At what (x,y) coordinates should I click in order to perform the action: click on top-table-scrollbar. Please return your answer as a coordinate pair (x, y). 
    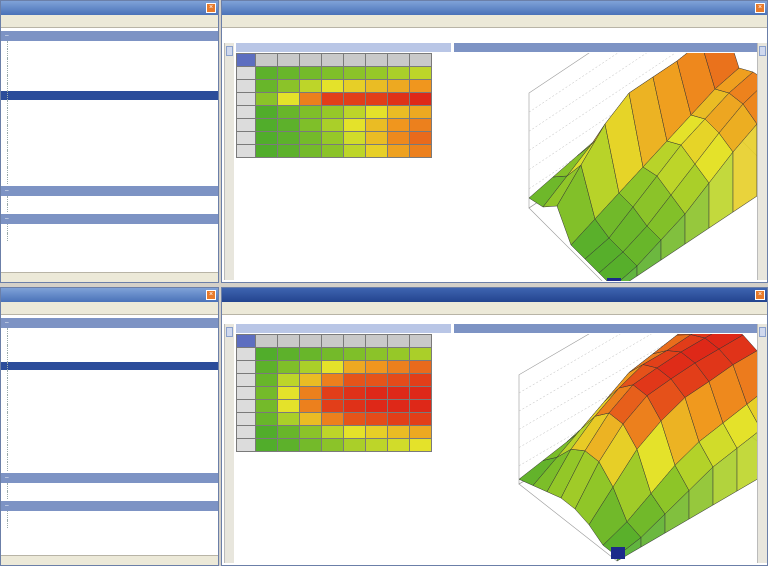
    Looking at the image, I should click on (229, 161).